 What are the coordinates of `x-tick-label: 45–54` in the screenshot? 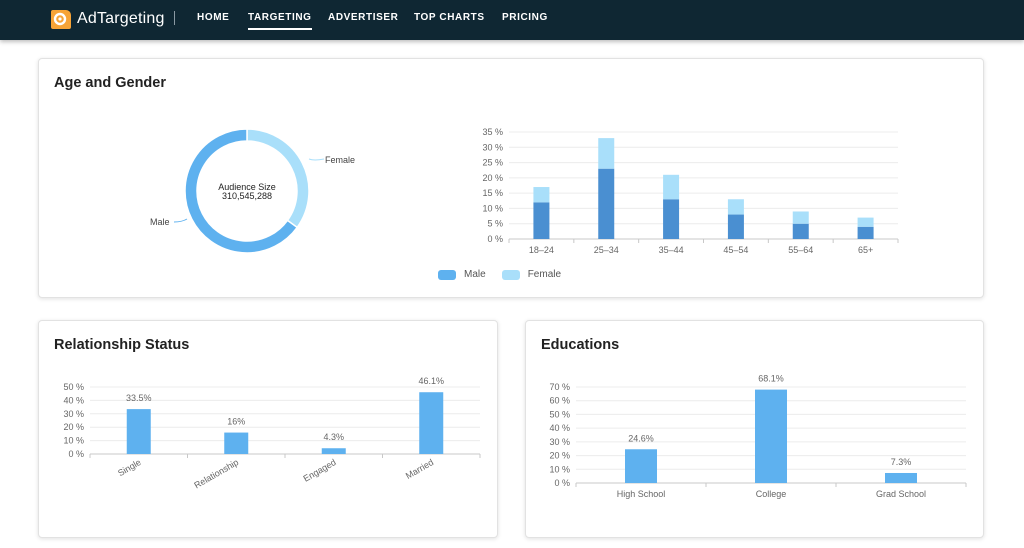 It's located at (735, 250).